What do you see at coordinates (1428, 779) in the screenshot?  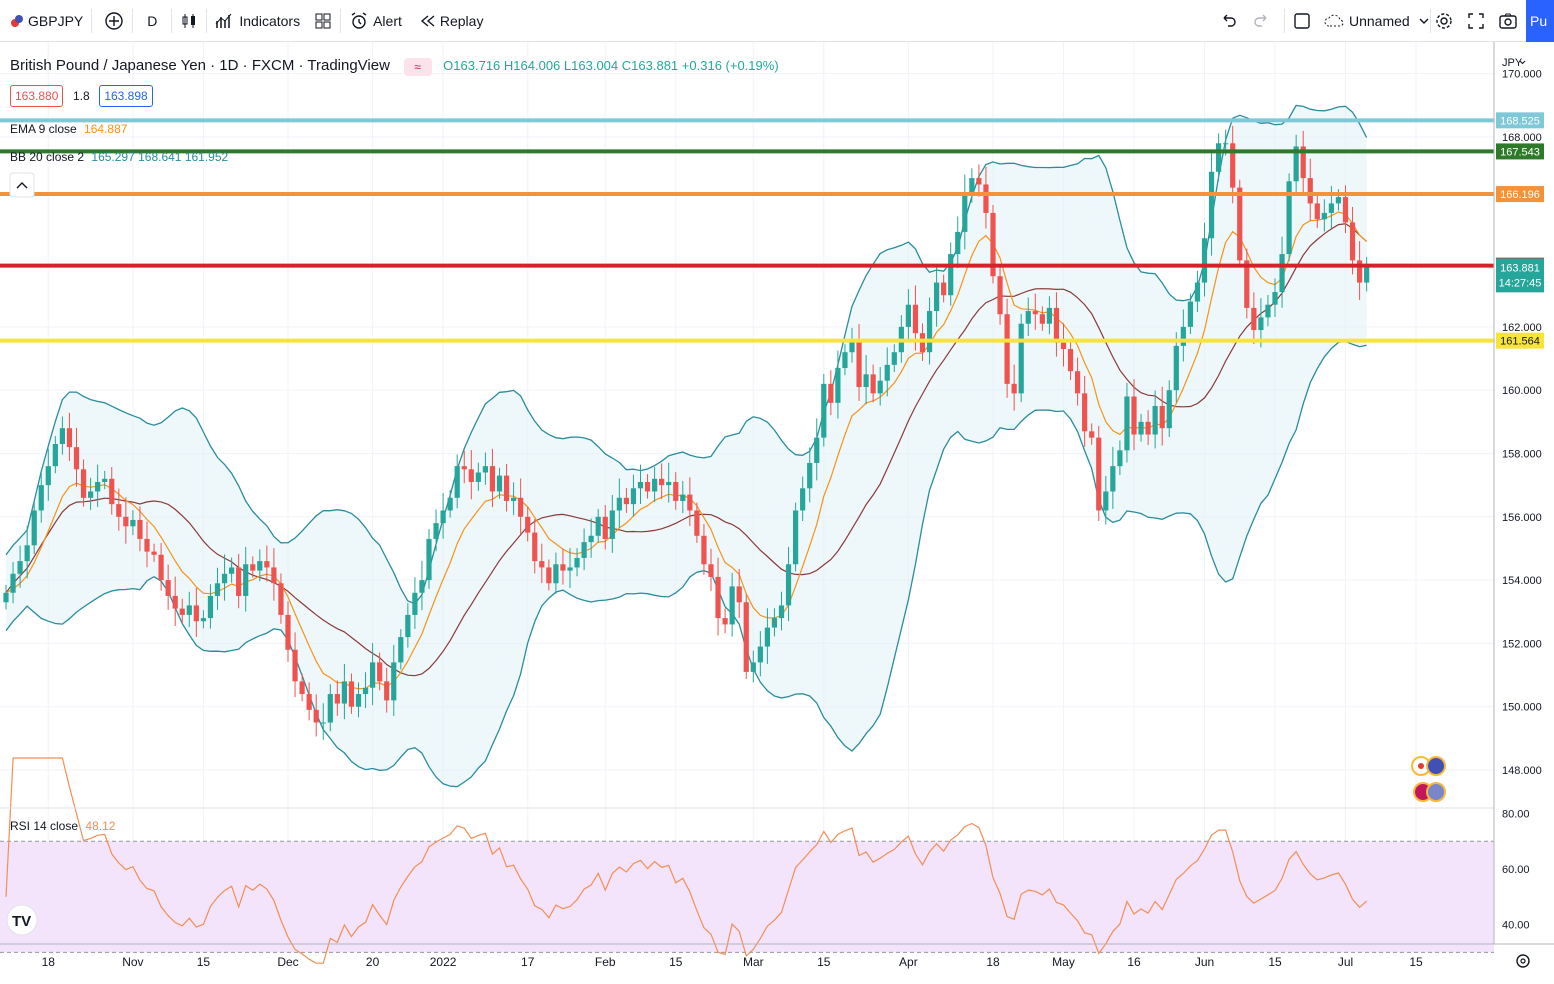 I see `economic-event-flags` at bounding box center [1428, 779].